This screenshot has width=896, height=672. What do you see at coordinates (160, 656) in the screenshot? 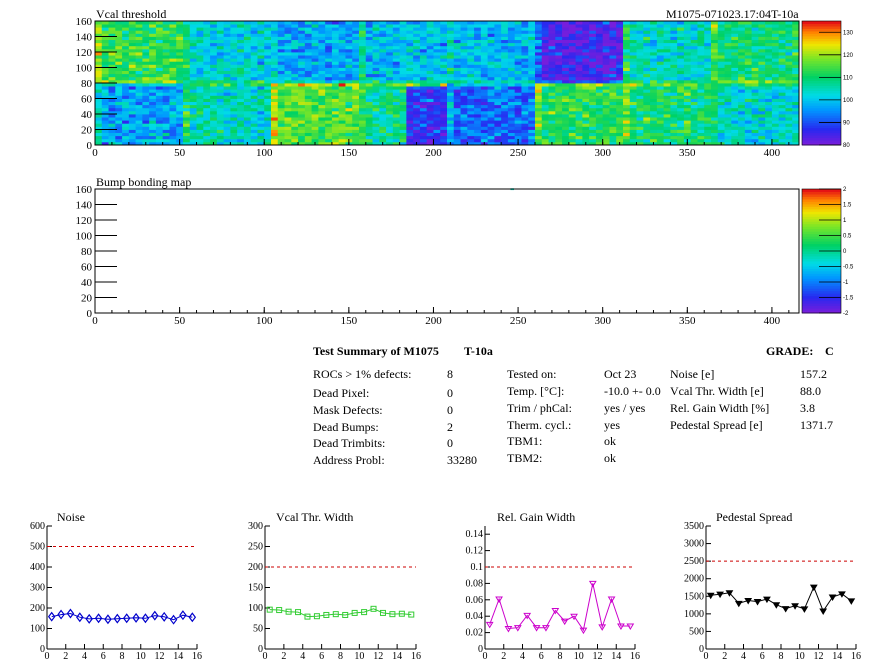
I see `x-tick-label: 12` at bounding box center [160, 656].